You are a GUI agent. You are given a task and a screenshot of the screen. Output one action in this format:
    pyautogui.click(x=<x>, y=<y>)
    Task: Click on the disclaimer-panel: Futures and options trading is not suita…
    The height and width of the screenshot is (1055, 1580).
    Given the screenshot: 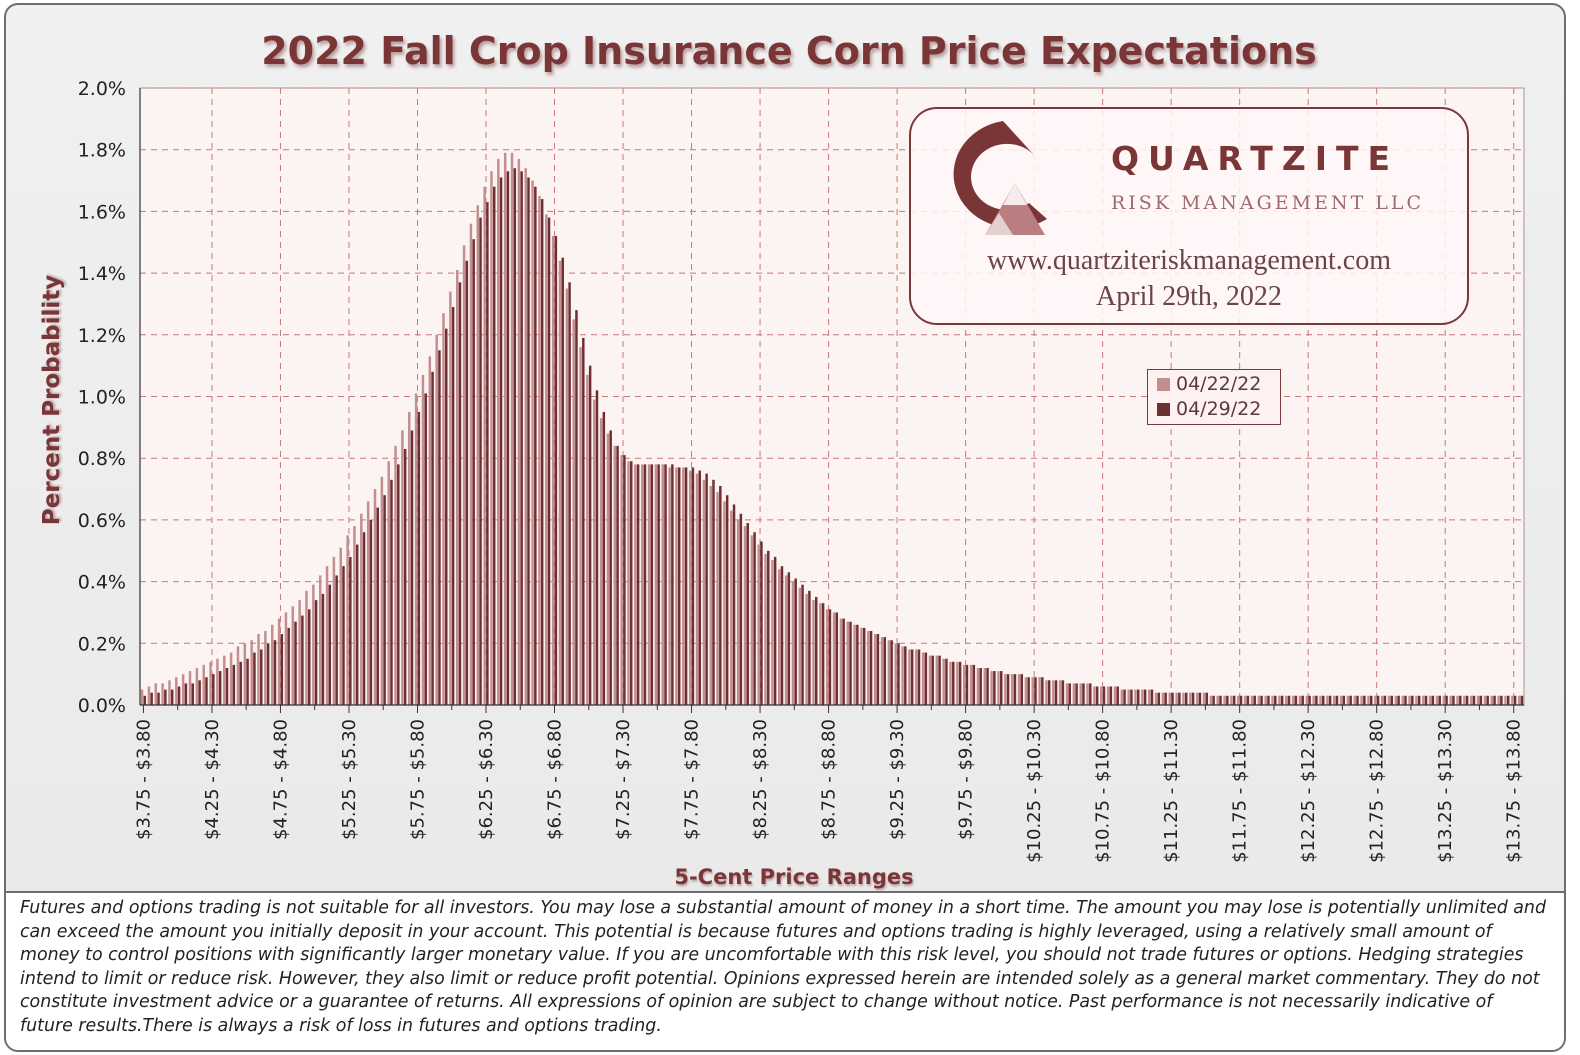 What is the action you would take?
    pyautogui.click(x=785, y=970)
    